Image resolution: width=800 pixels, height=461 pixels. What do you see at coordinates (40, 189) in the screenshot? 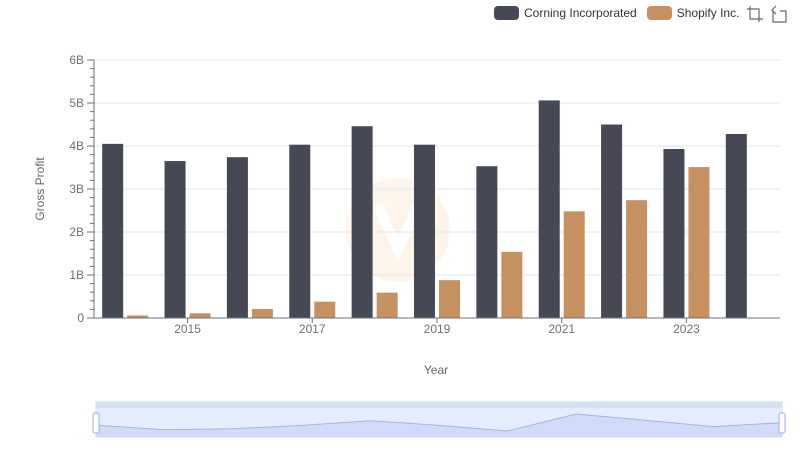
I see `y-axis-title: Gross Profit` at bounding box center [40, 189].